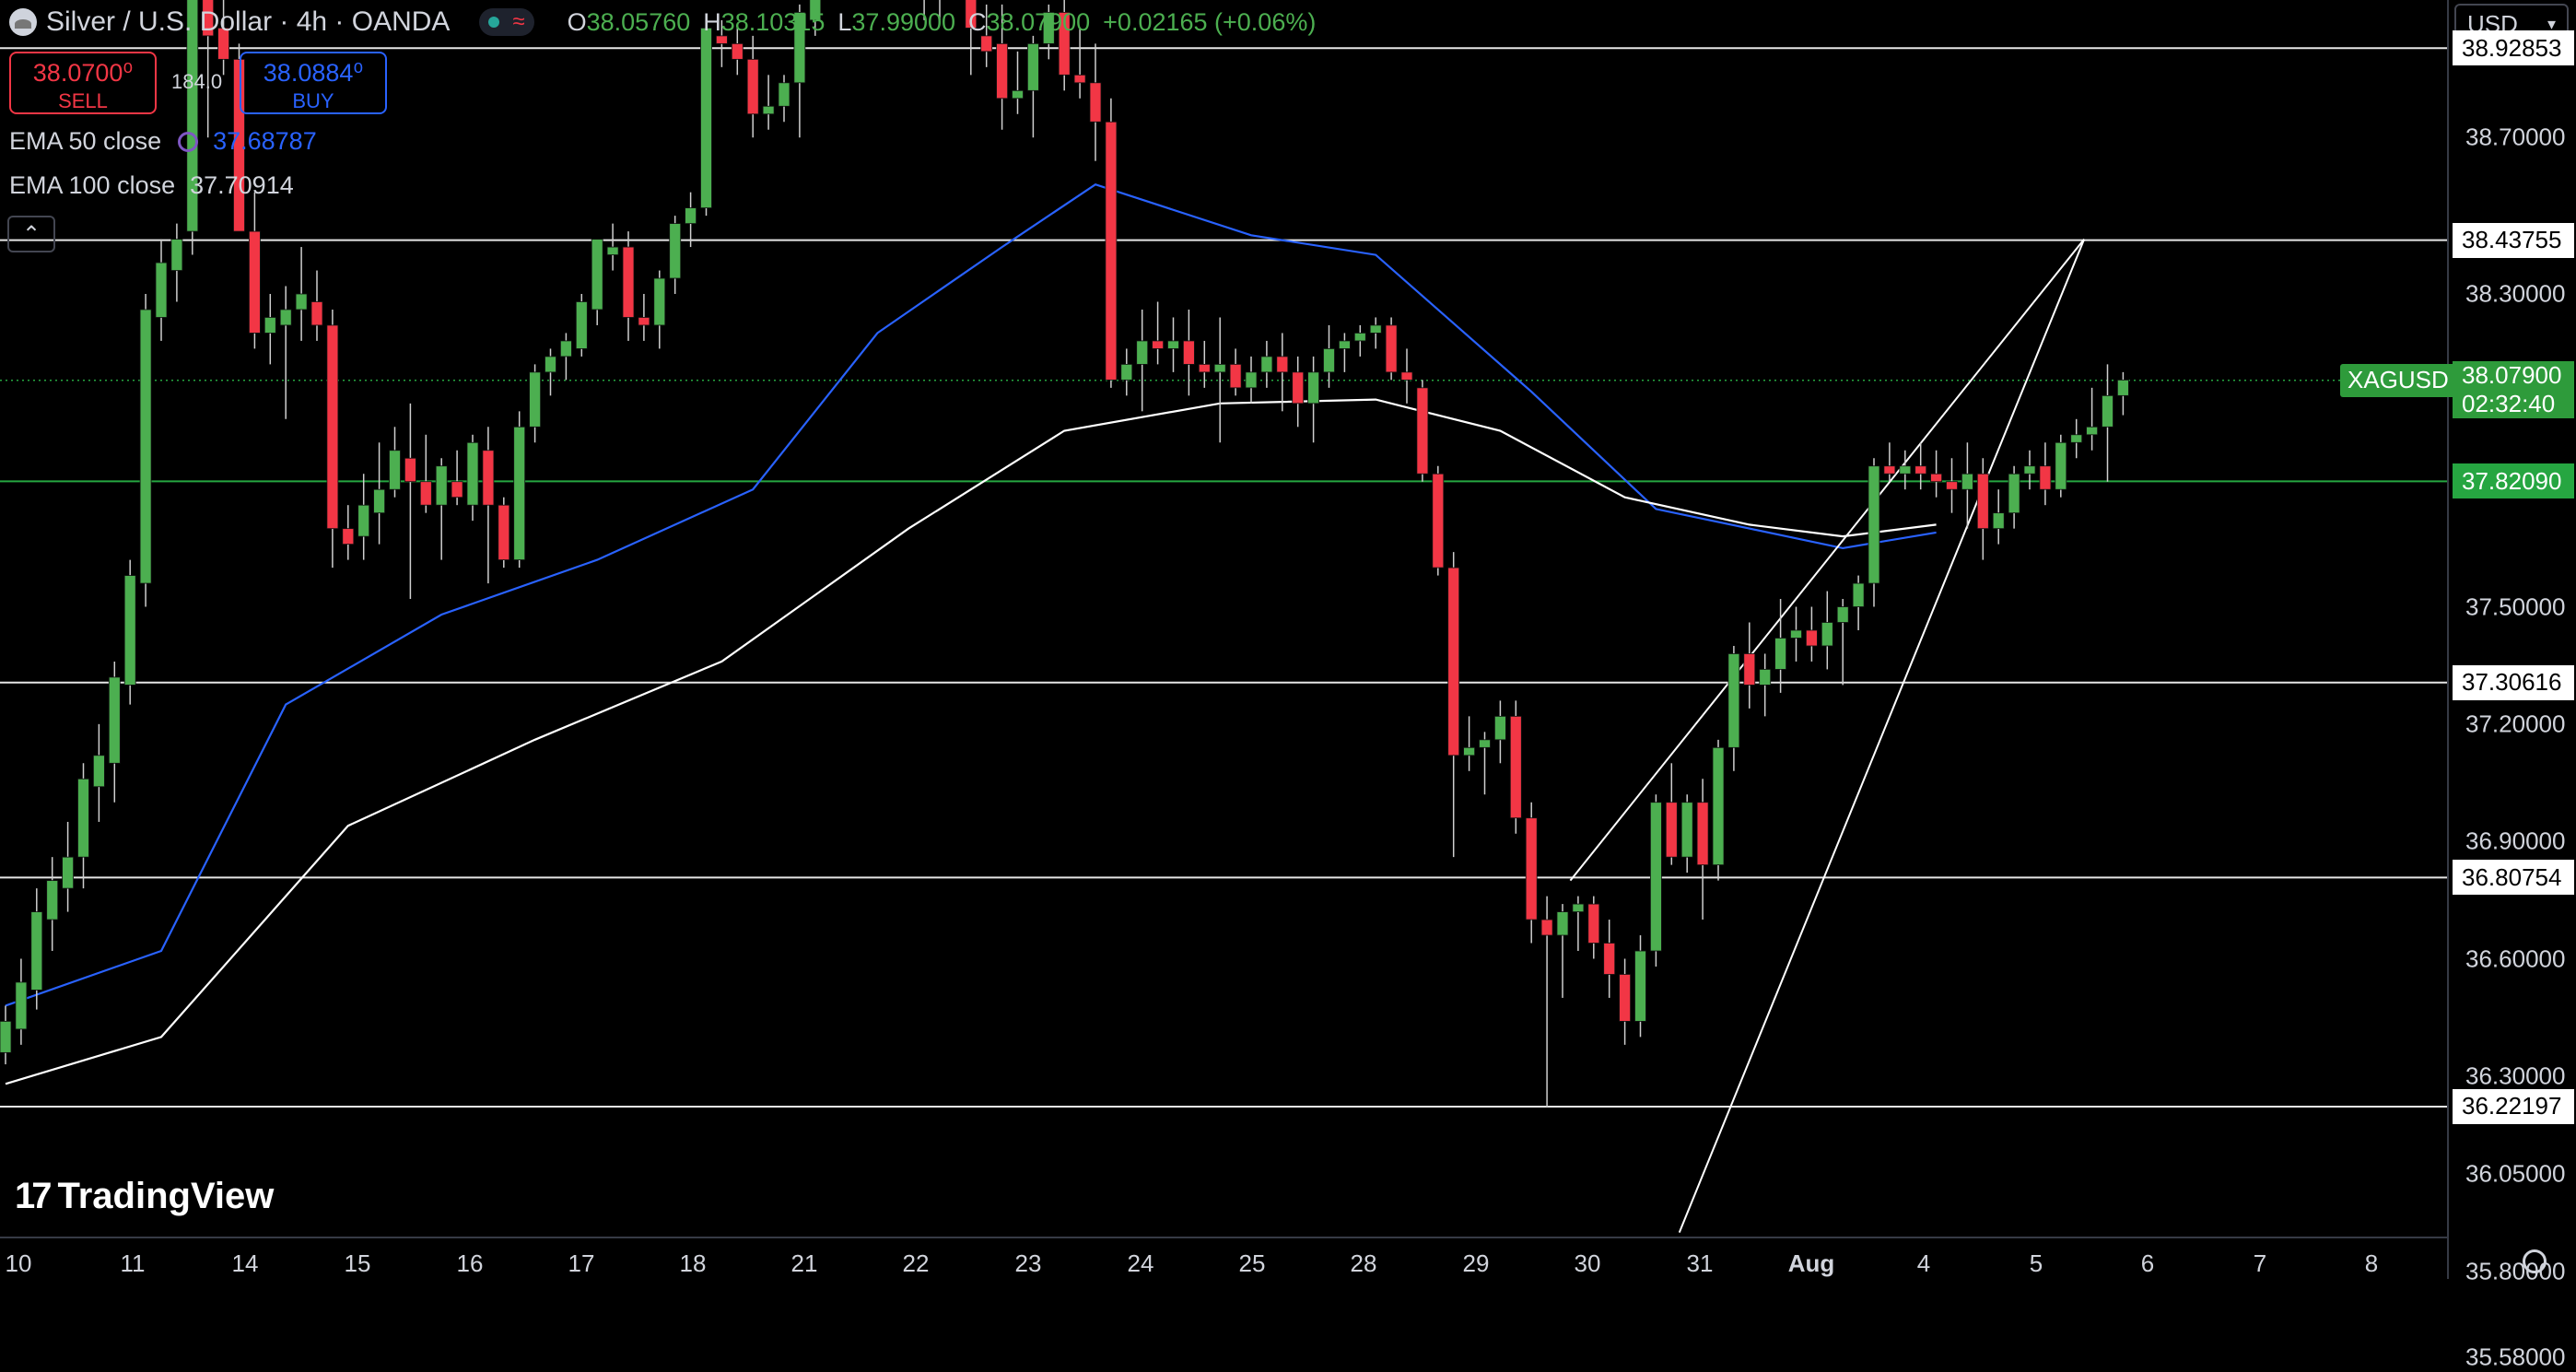  What do you see at coordinates (2535, 1261) in the screenshot?
I see `gear-icon` at bounding box center [2535, 1261].